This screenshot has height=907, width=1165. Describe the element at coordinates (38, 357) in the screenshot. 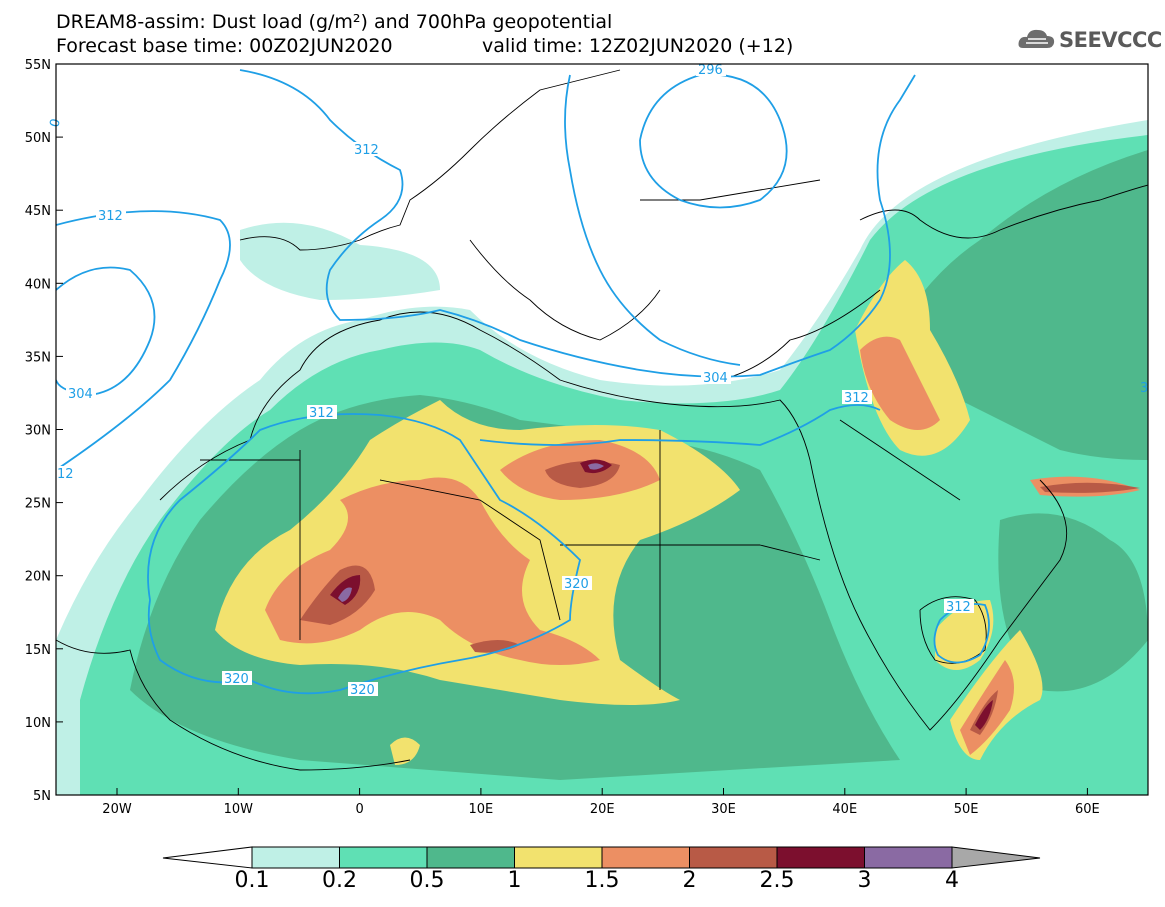

I see `lat-label: 35N` at that location.